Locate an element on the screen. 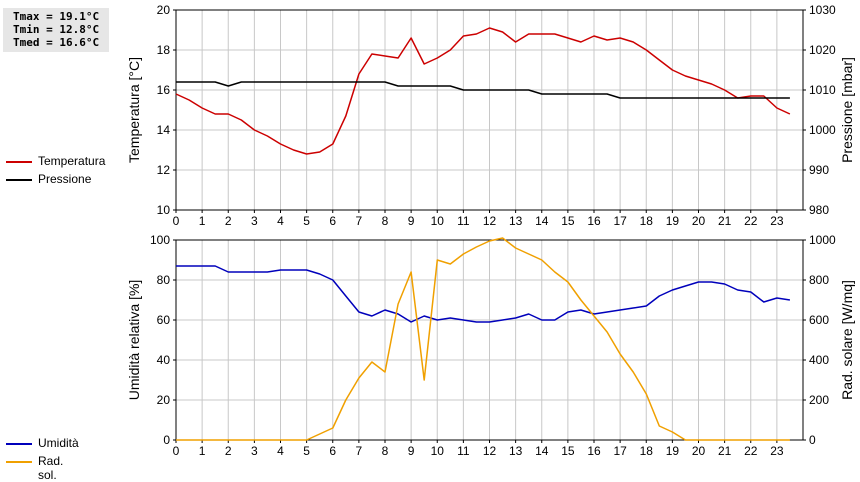 The image size is (860, 482). y-tick-label: 60 is located at coordinates (164, 320).